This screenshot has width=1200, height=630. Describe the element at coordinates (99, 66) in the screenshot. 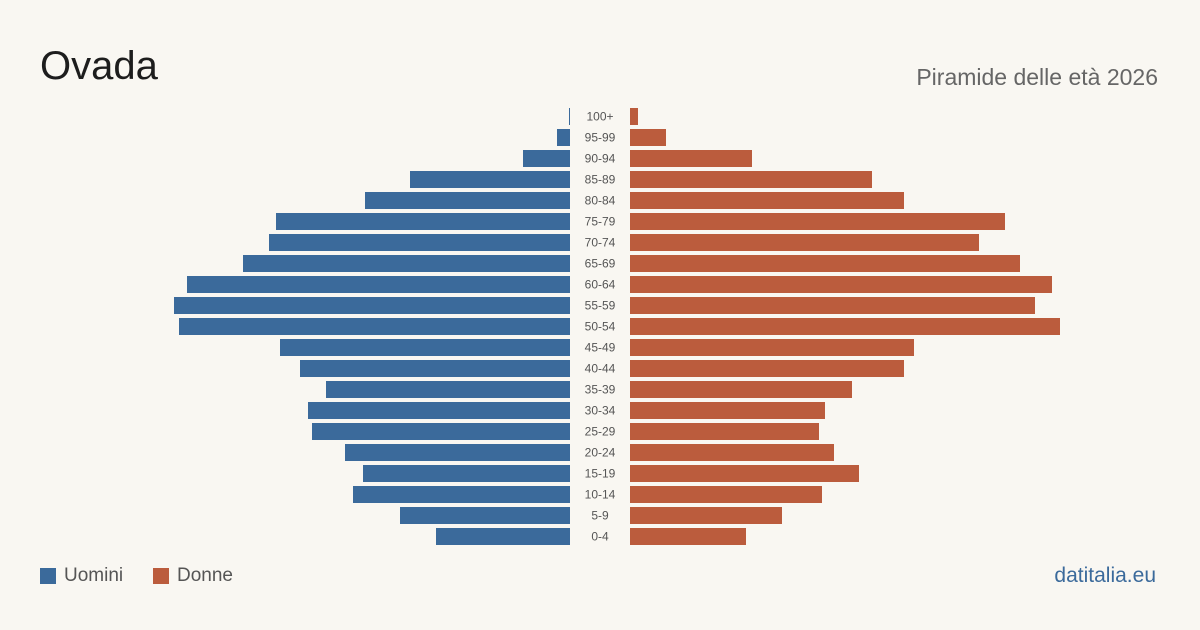

I see `chart-title: Ovada` at that location.